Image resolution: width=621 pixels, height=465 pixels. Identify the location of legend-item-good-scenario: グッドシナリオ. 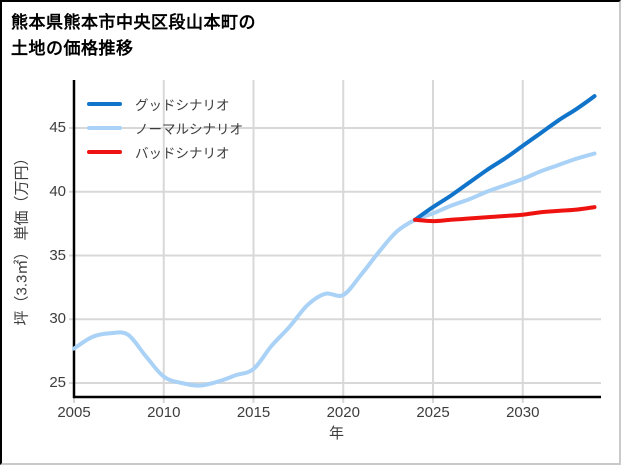
(165, 104).